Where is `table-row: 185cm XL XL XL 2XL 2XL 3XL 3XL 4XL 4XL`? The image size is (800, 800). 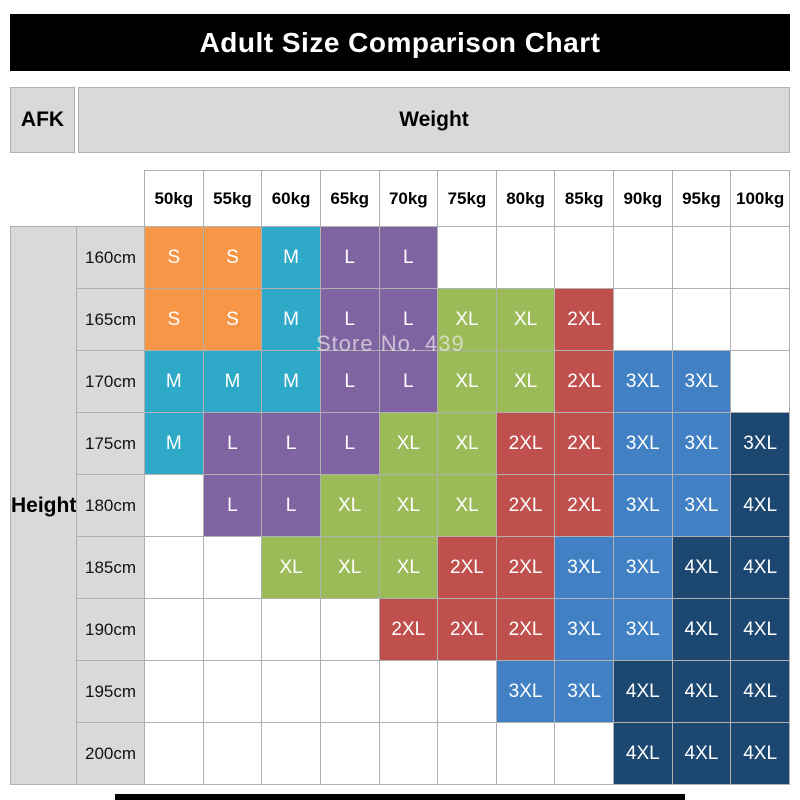 table-row: 185cm XL XL XL 2XL 2XL 3XL 3XL 4XL 4XL is located at coordinates (400, 567).